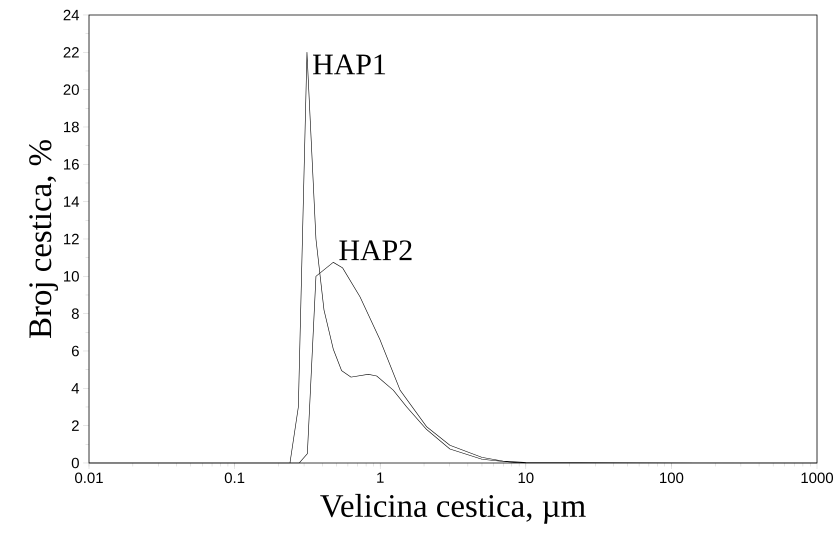 Image resolution: width=837 pixels, height=544 pixels. I want to click on x-tick-label: 100, so click(672, 478).